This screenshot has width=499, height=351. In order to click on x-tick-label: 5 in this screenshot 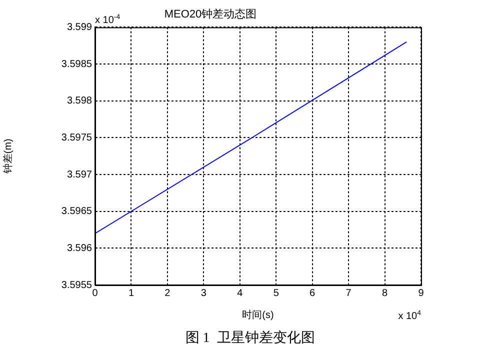, I will do `click(276, 293)`.